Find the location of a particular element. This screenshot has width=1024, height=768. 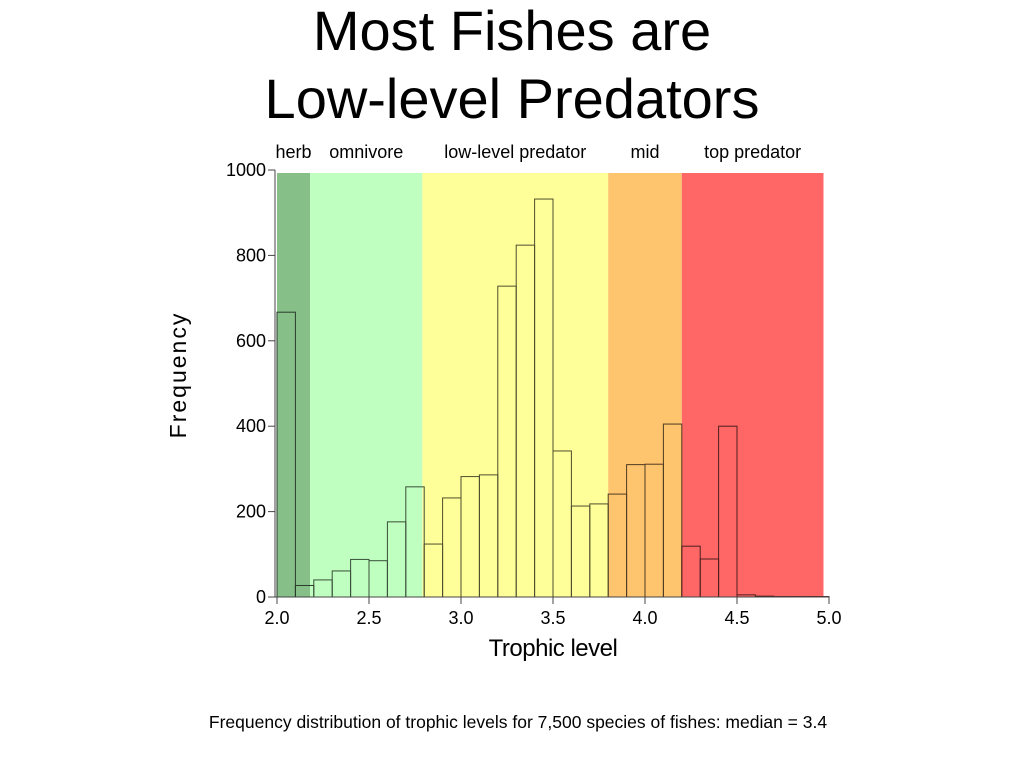

title-line: Most Fishes are is located at coordinates (512, 31).